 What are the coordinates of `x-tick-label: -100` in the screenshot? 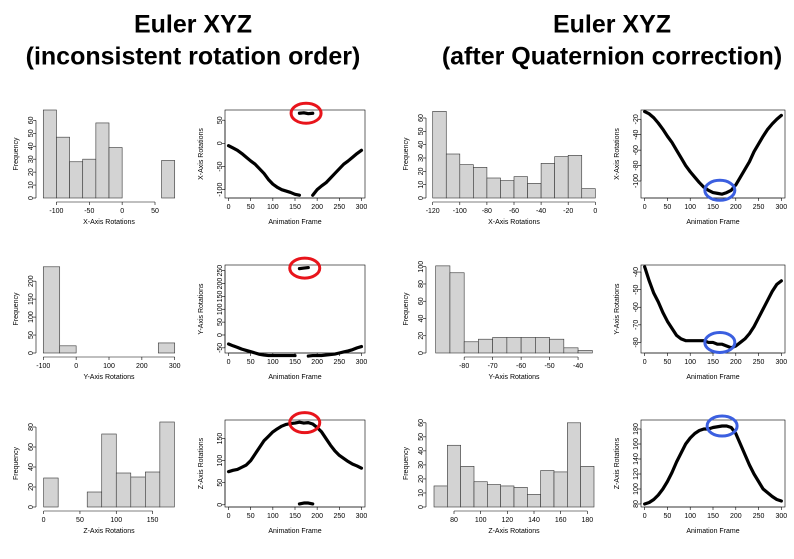 It's located at (56, 211).